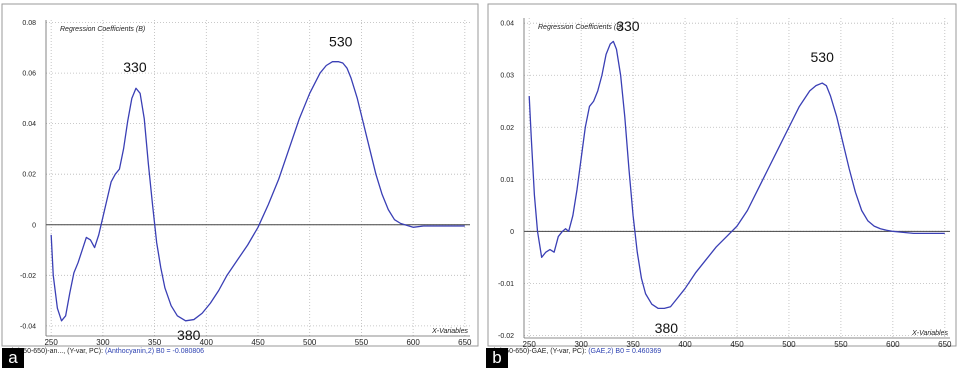 The image size is (964, 368). Describe the element at coordinates (507, 76) in the screenshot. I see `y-tick-label: 0.03` at that location.